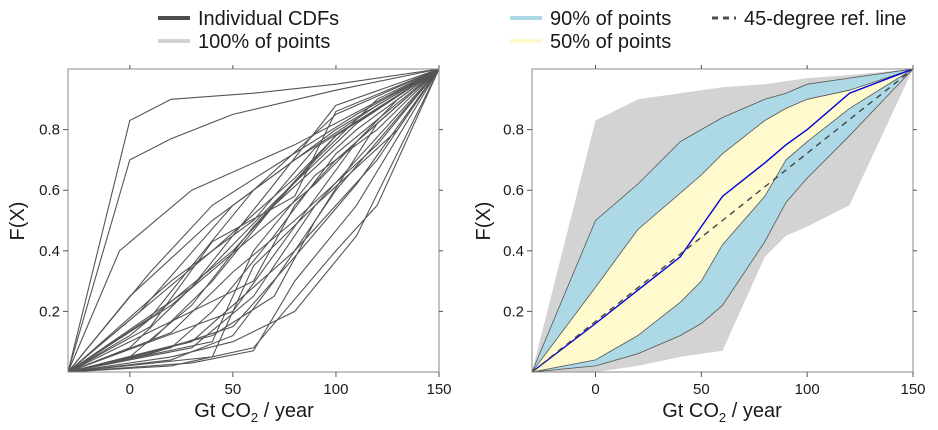  What do you see at coordinates (254, 412) in the screenshot?
I see `left-x-axis-label: Gt CO2 / year` at bounding box center [254, 412].